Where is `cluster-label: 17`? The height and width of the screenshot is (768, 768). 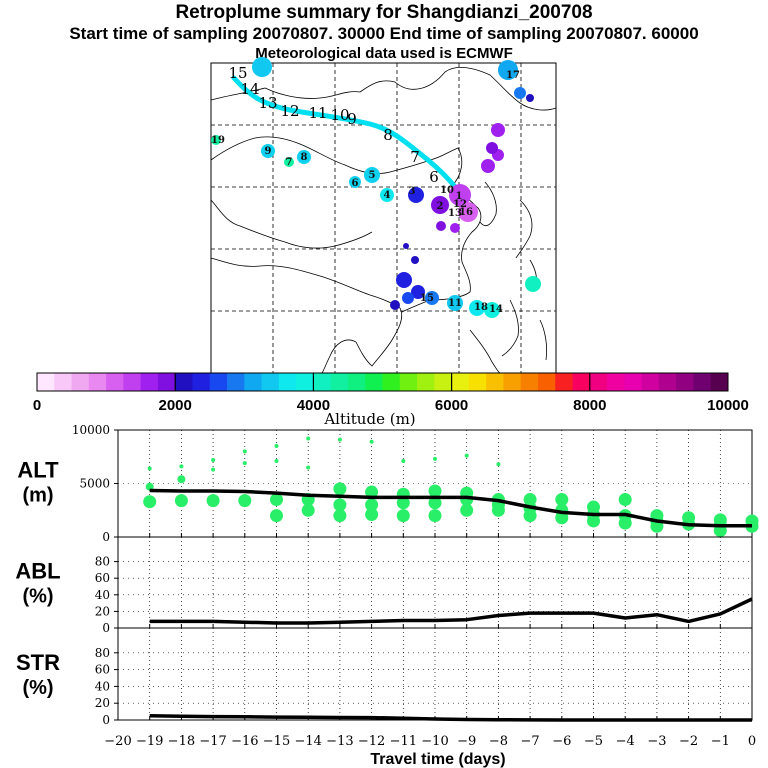 cluster-label: 17 is located at coordinates (513, 75).